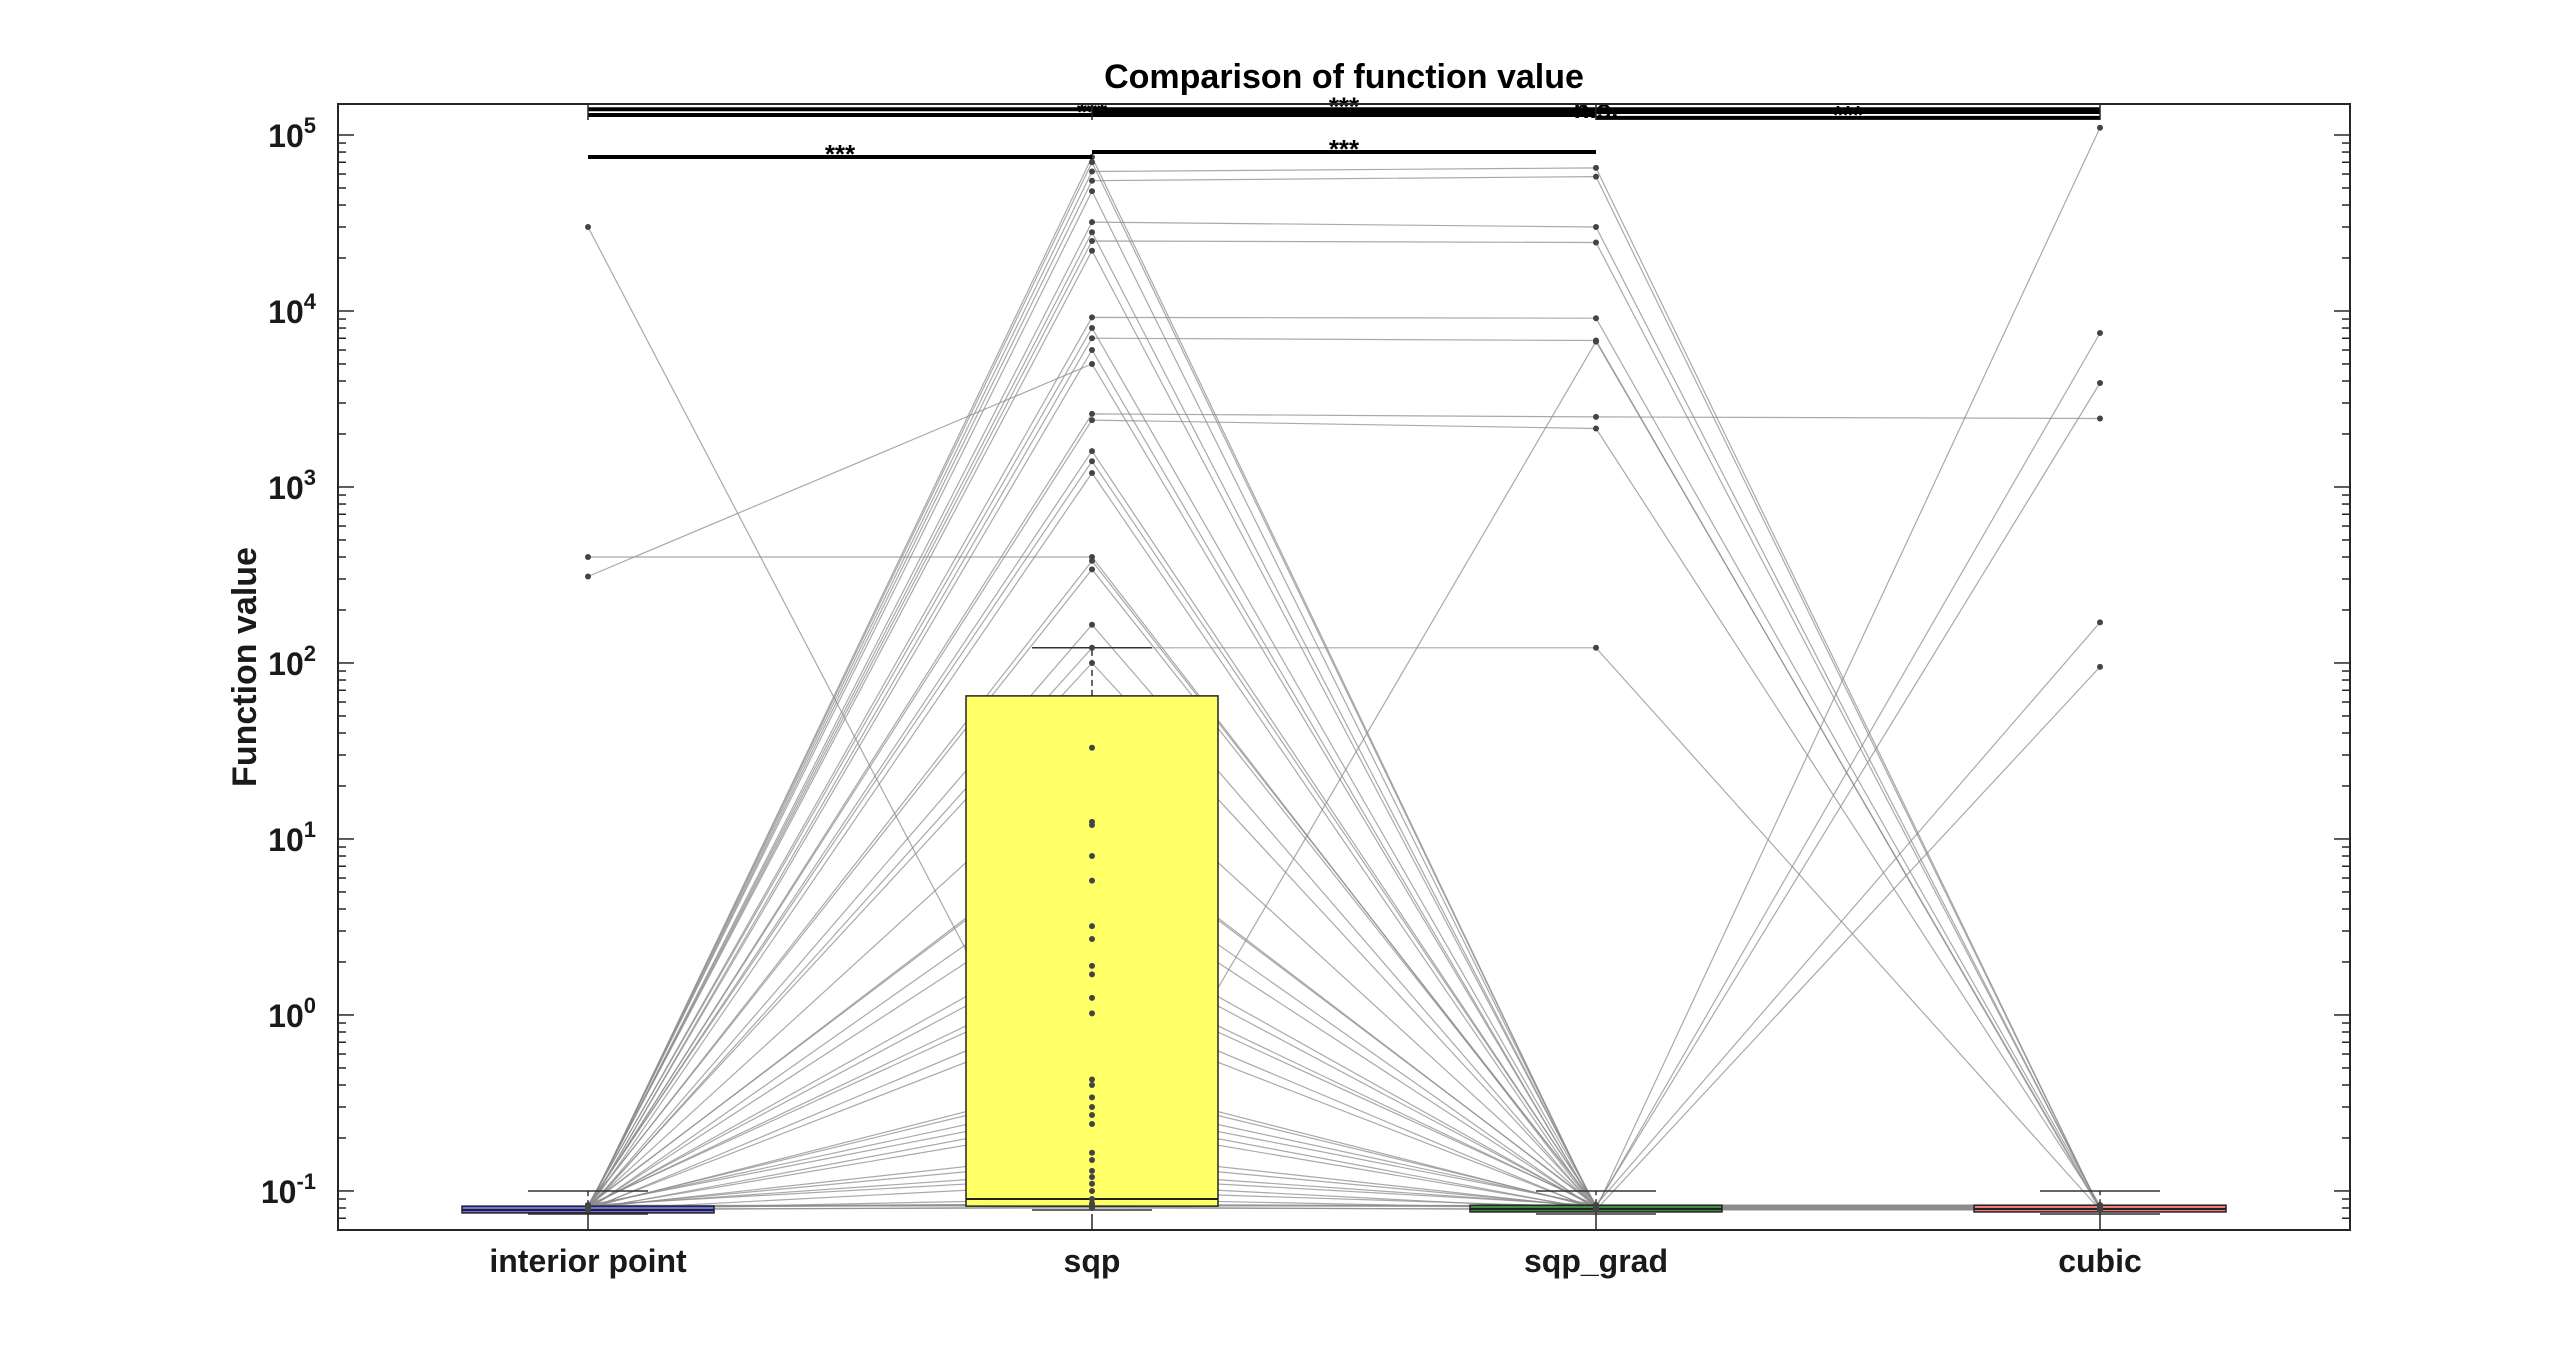 Image resolution: width=2560 pixels, height=1362 pixels. What do you see at coordinates (1092, 951) in the screenshot?
I see `box-body` at bounding box center [1092, 951].